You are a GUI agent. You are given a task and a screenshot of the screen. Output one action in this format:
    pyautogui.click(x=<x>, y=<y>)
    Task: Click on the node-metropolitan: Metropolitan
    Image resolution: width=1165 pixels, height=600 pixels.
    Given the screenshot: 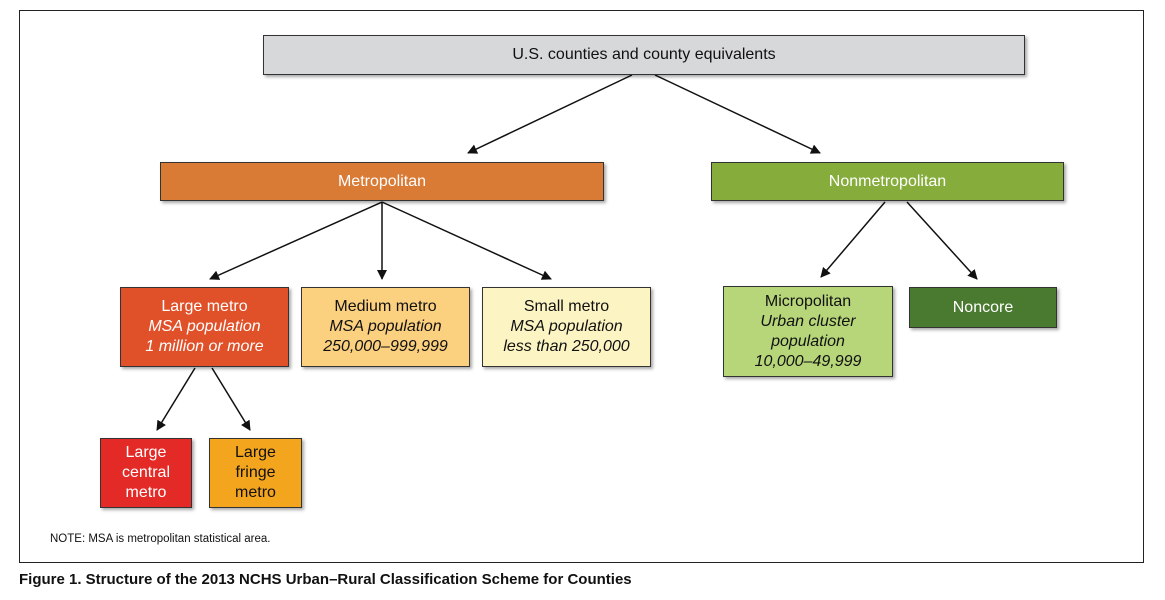 What is the action you would take?
    pyautogui.click(x=382, y=181)
    